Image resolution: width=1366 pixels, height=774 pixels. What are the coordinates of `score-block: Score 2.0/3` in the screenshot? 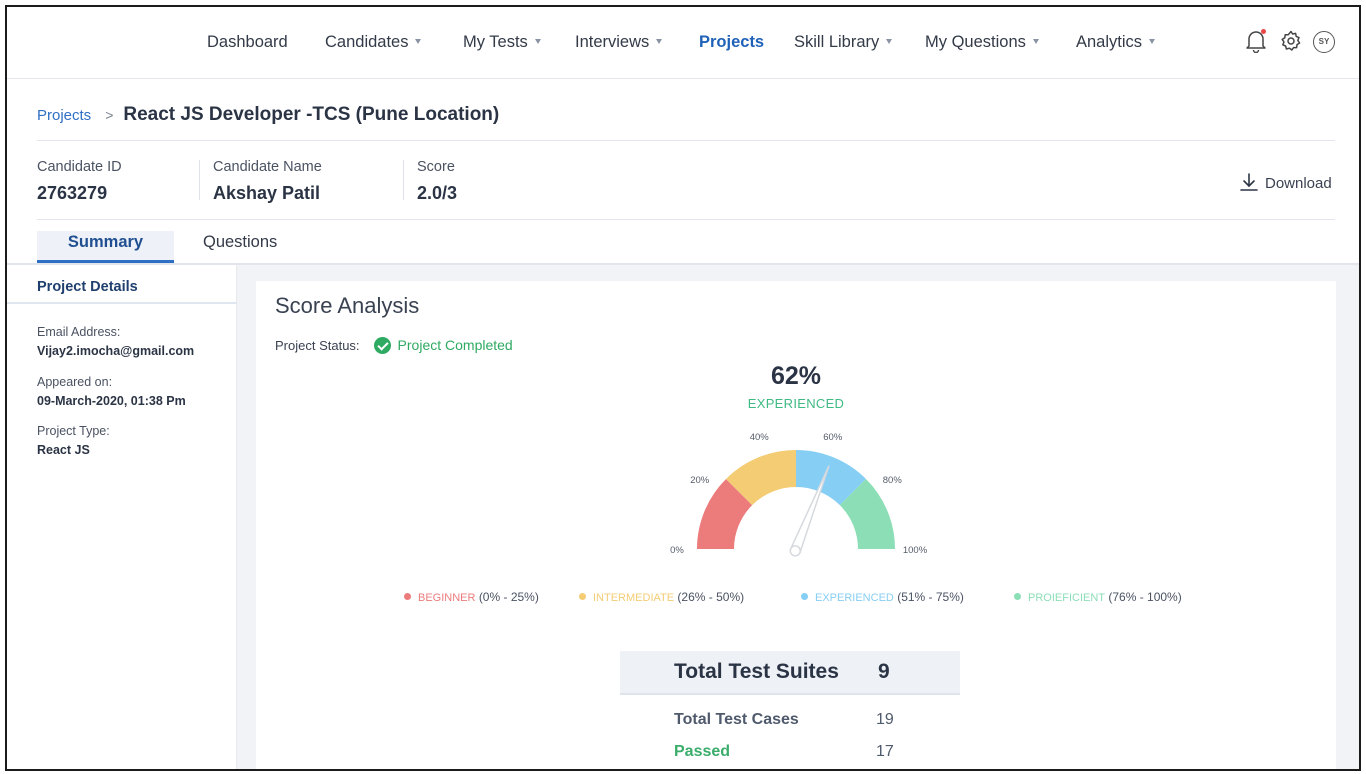 It's located at (437, 181).